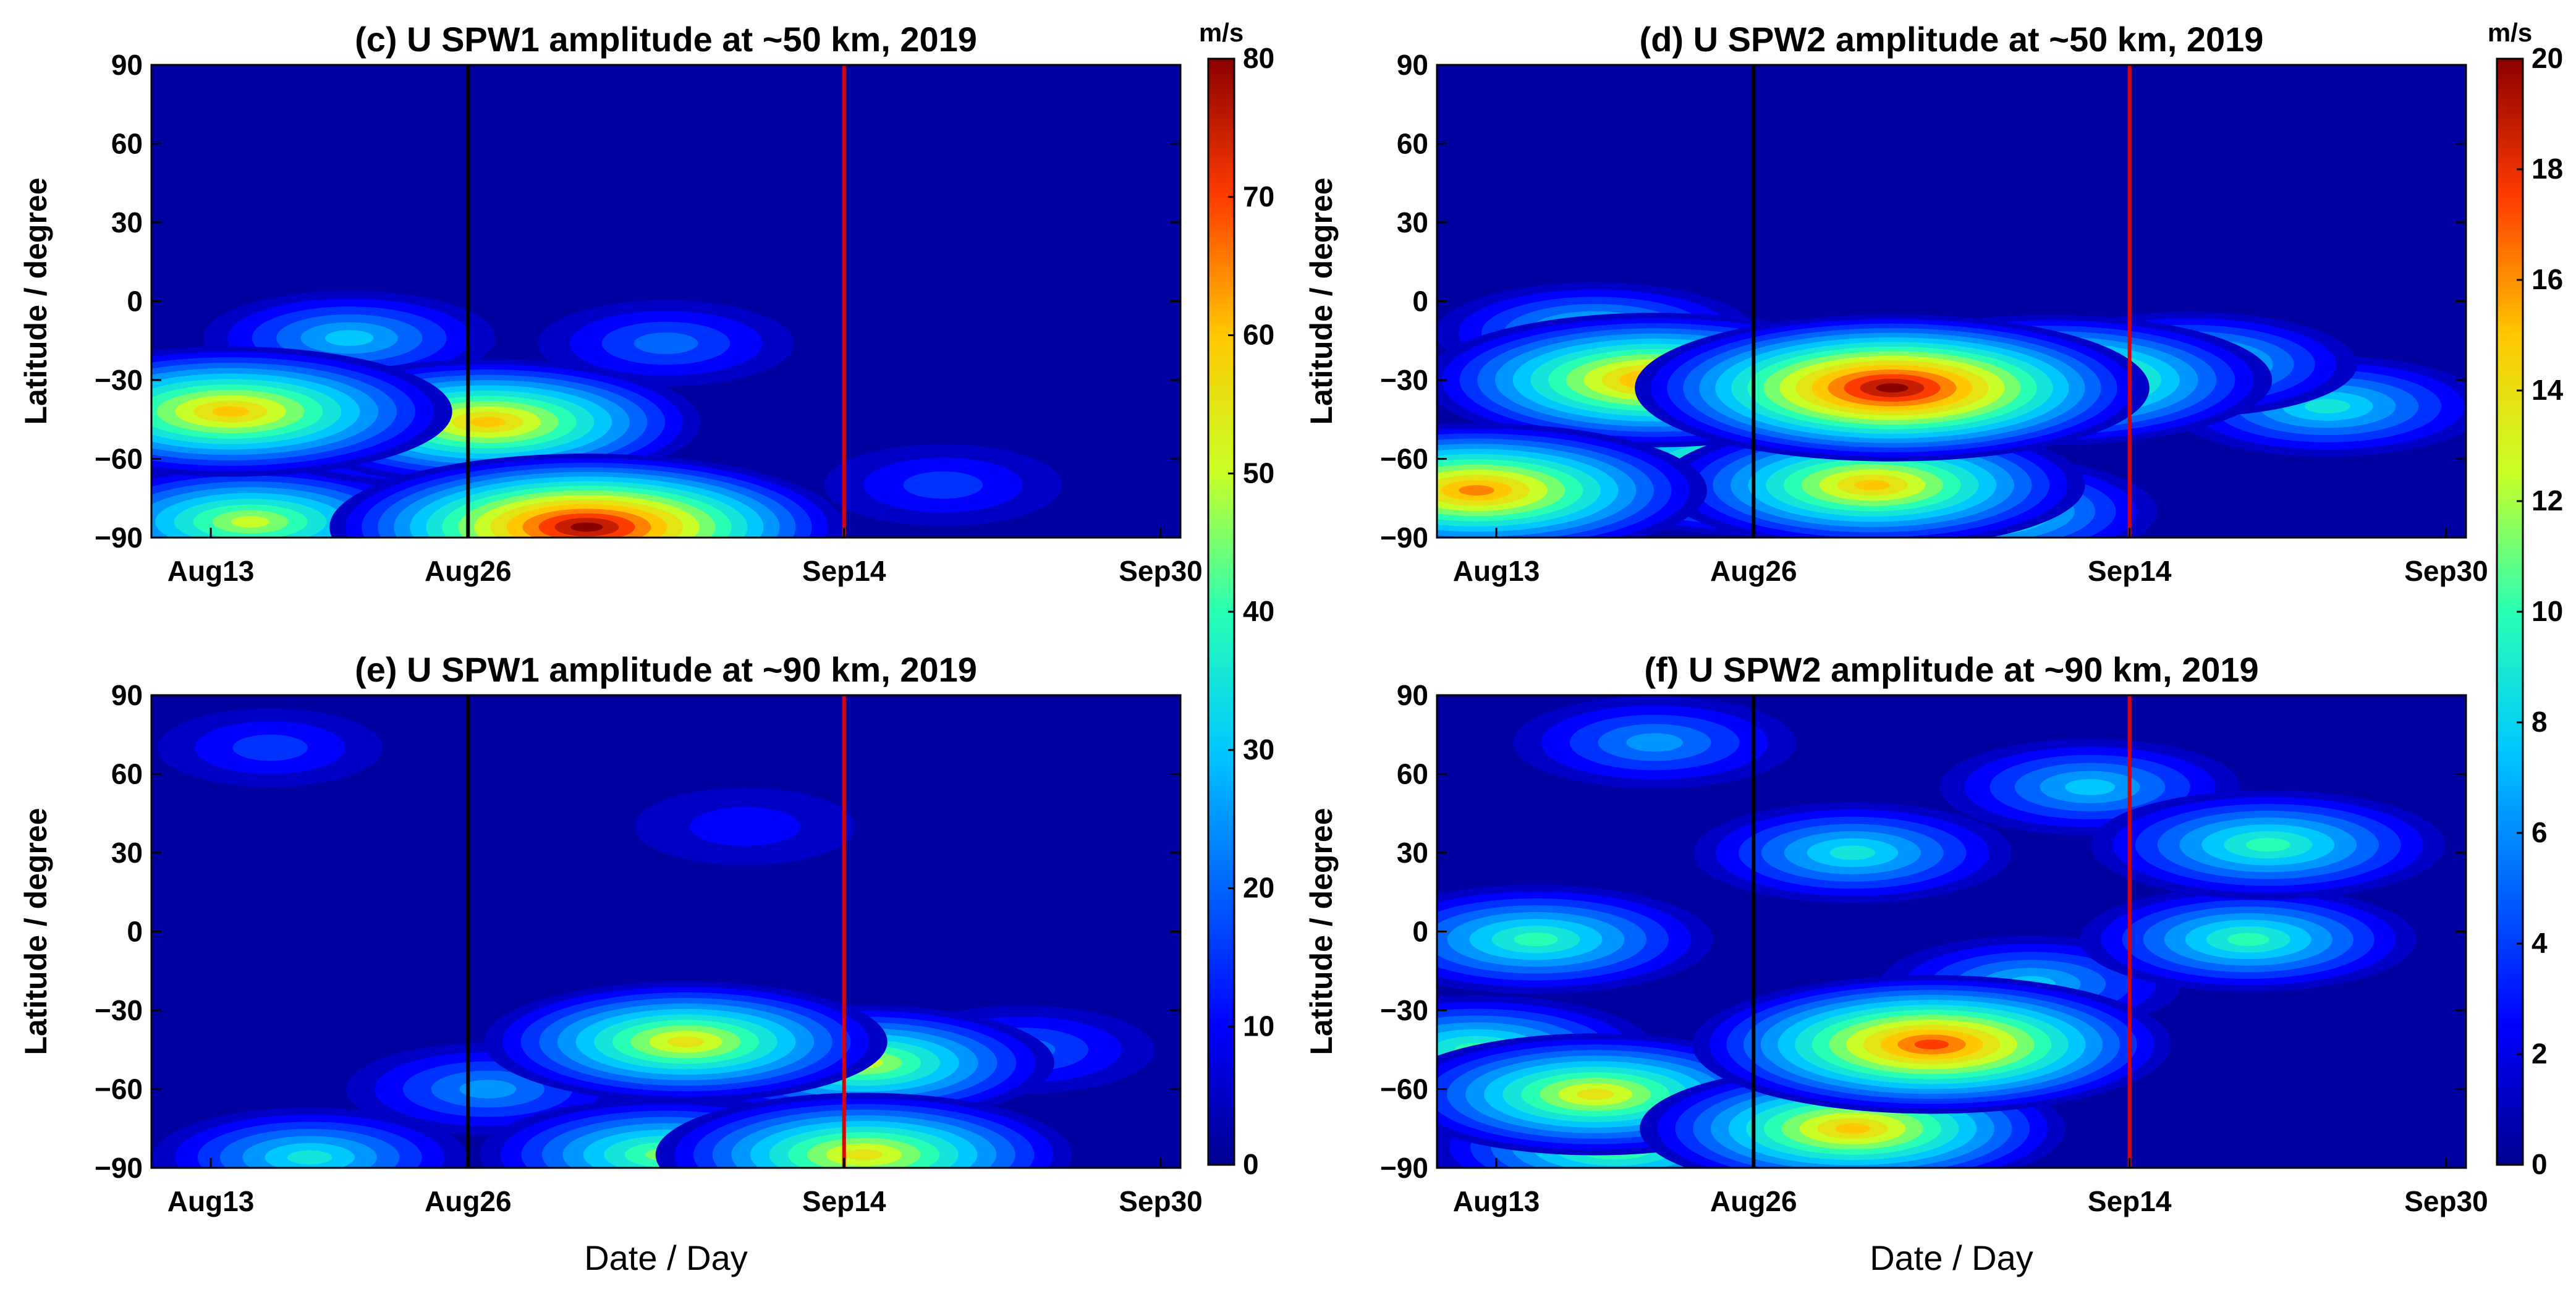  Describe the element at coordinates (2526, 599) in the screenshot. I see `colorbar: 0 2 4 6 8 10 12 14 16 18 20m/s` at that location.